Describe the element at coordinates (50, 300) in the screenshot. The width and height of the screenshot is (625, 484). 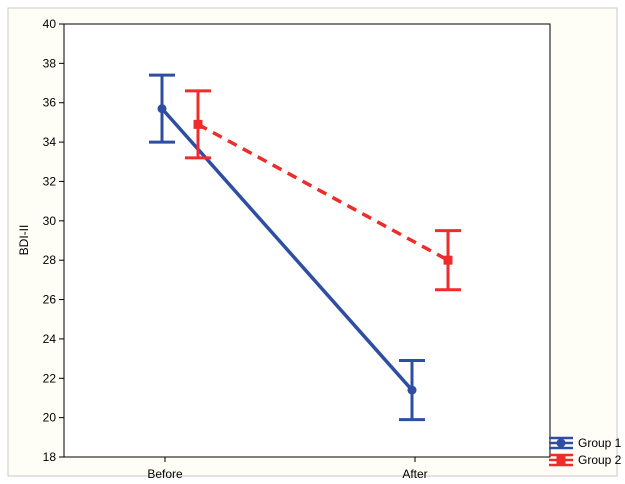
I see `y-tick-label: 26` at that location.